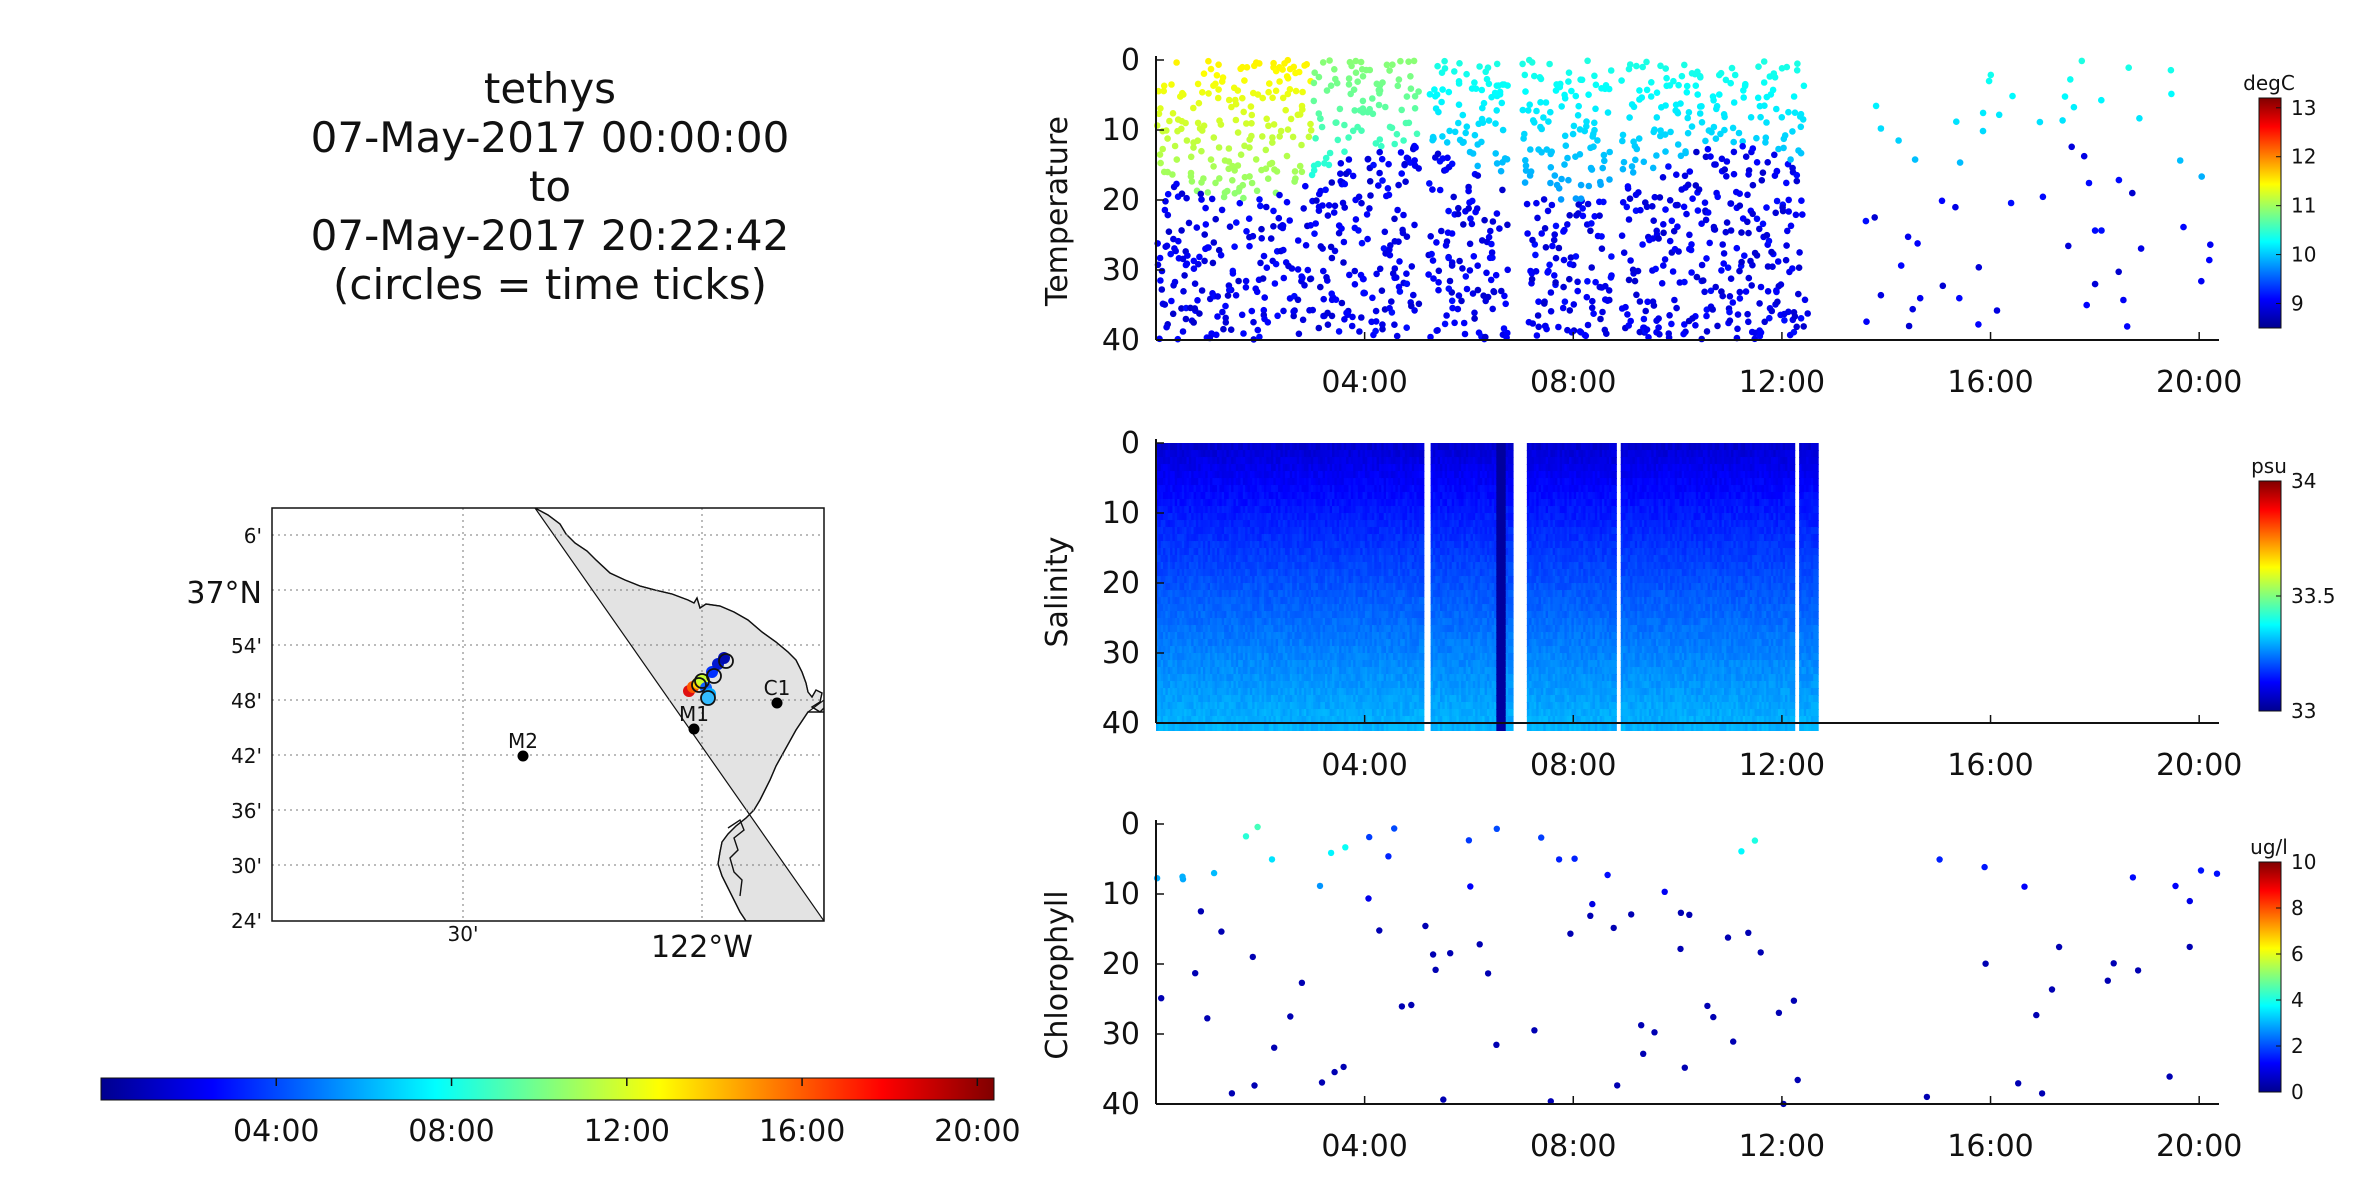 The image size is (2362, 1181). I want to click on station-m2-marker, so click(523, 756).